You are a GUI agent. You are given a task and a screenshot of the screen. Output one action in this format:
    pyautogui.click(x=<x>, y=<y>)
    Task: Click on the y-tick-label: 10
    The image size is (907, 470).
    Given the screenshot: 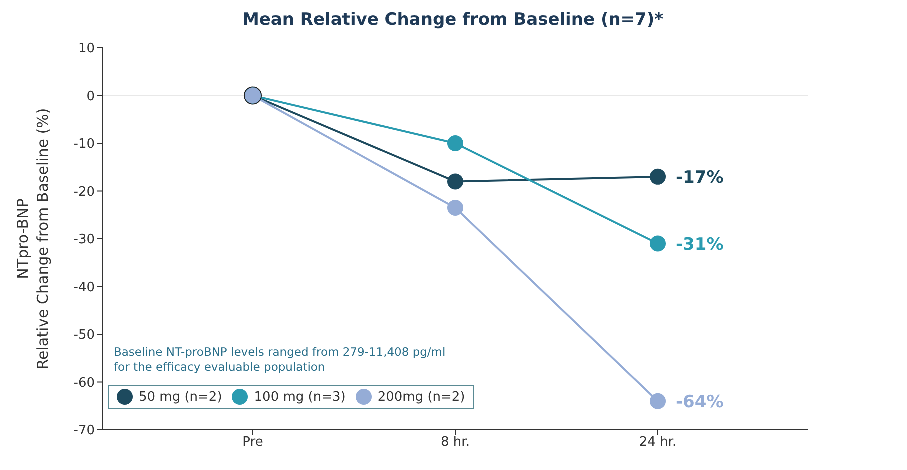 What is the action you would take?
    pyautogui.click(x=86, y=49)
    